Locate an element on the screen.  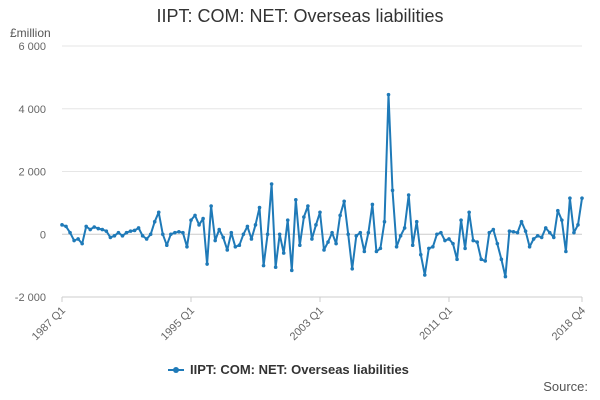
source-label: Source: is located at coordinates (565, 386).